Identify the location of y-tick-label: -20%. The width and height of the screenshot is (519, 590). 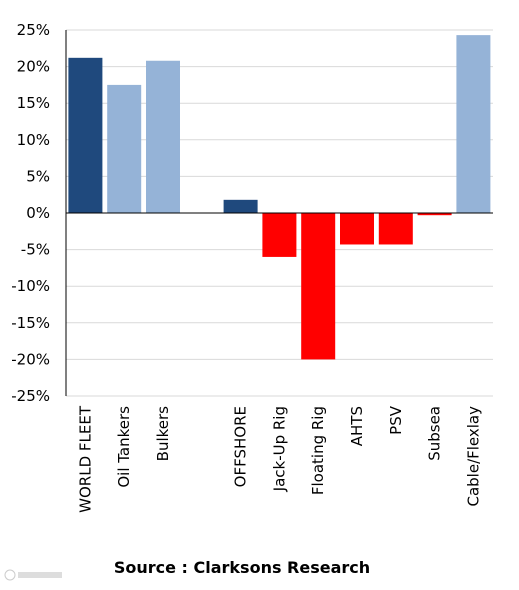
(30, 359).